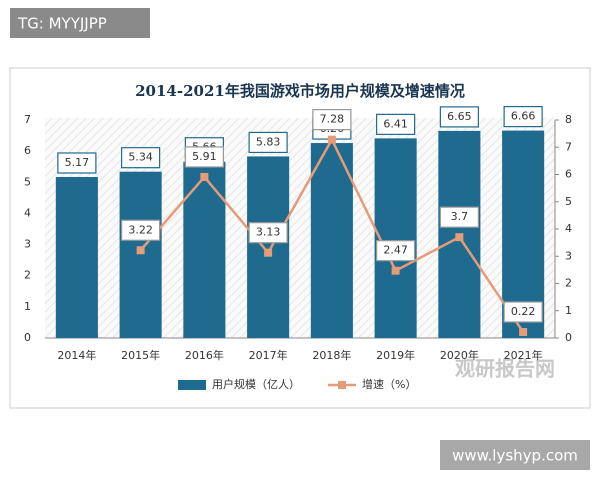 The height and width of the screenshot is (480, 600). What do you see at coordinates (62, 24) in the screenshot?
I see `overlay-text: TG: MYYJJPP` at bounding box center [62, 24].